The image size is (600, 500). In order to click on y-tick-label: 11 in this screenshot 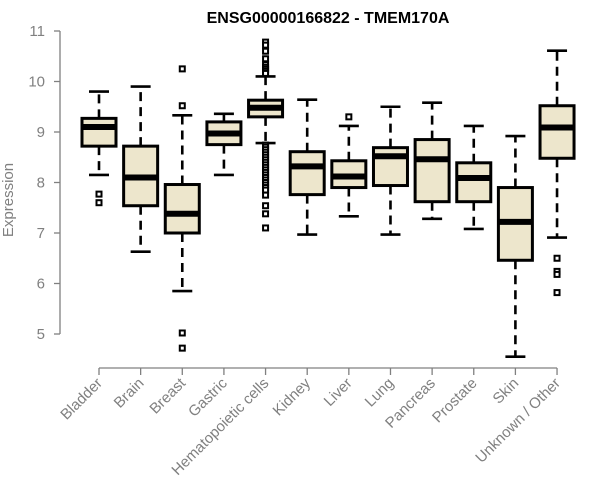, I will do `click(37, 31)`.